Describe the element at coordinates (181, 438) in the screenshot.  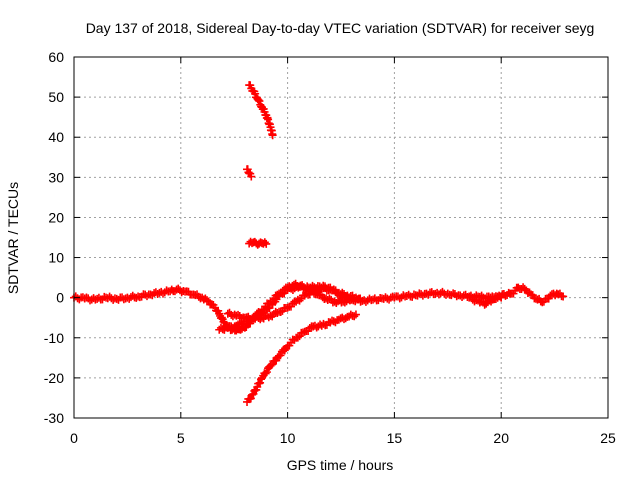
I see `x-tick-label: 5` at that location.